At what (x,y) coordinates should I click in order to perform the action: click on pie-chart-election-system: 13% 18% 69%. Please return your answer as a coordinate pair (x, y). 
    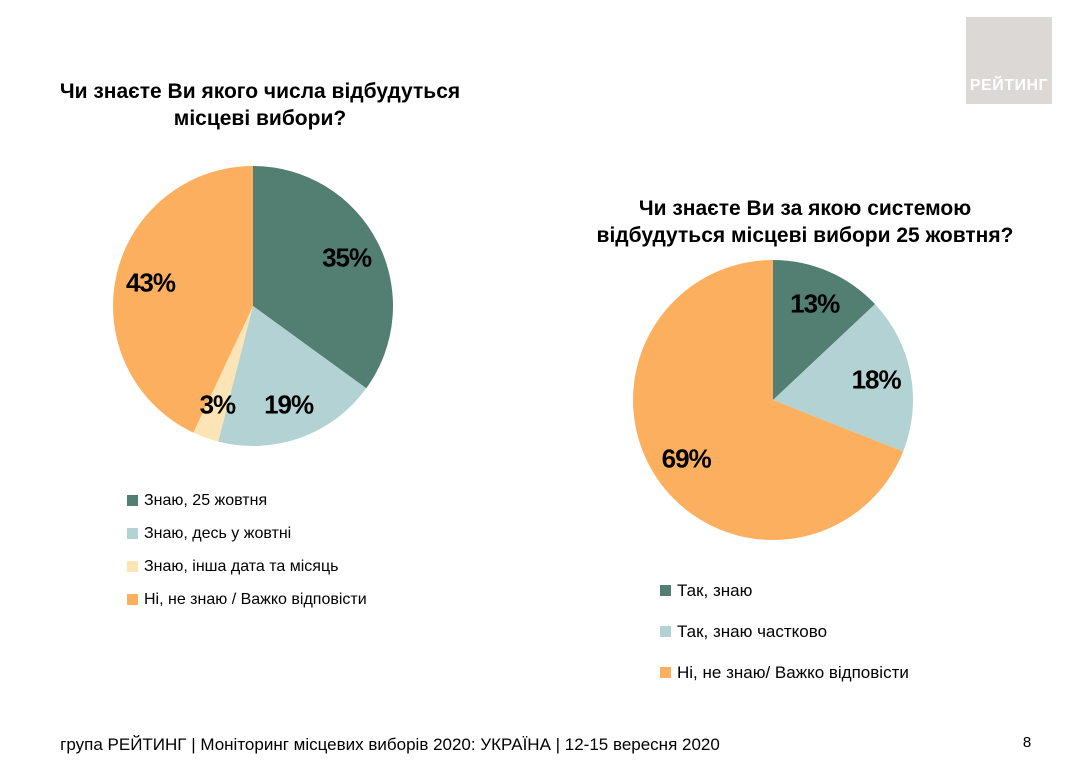
    Looking at the image, I should click on (773, 400).